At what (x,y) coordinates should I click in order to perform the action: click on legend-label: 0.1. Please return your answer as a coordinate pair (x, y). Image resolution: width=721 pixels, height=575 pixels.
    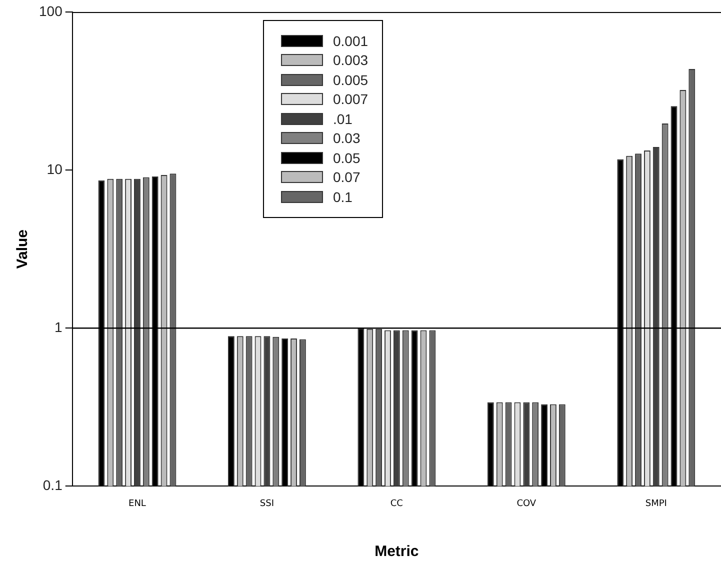
    Looking at the image, I should click on (342, 196).